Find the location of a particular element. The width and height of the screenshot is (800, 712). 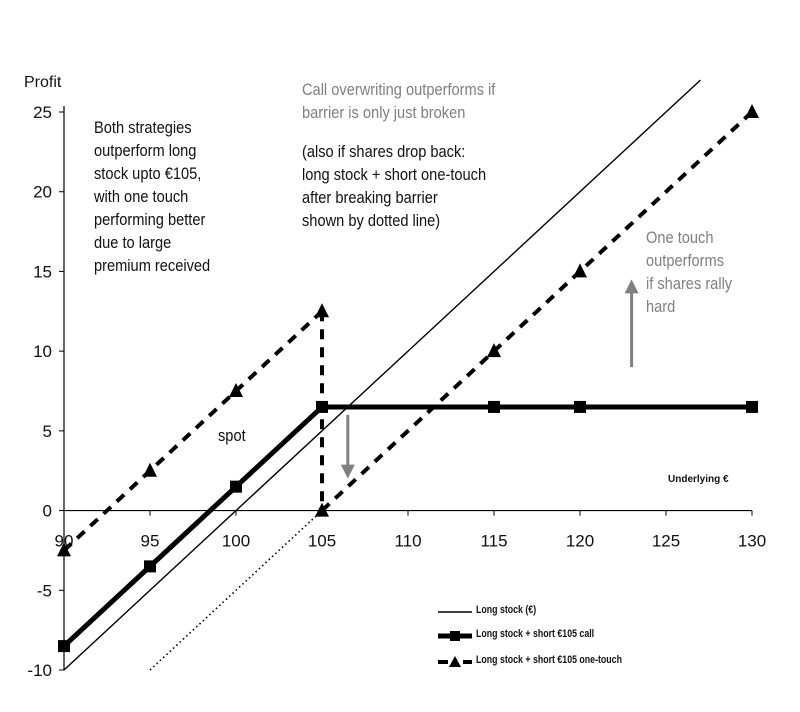

legend-label: Long stock + short €105 call is located at coordinates (535, 634).